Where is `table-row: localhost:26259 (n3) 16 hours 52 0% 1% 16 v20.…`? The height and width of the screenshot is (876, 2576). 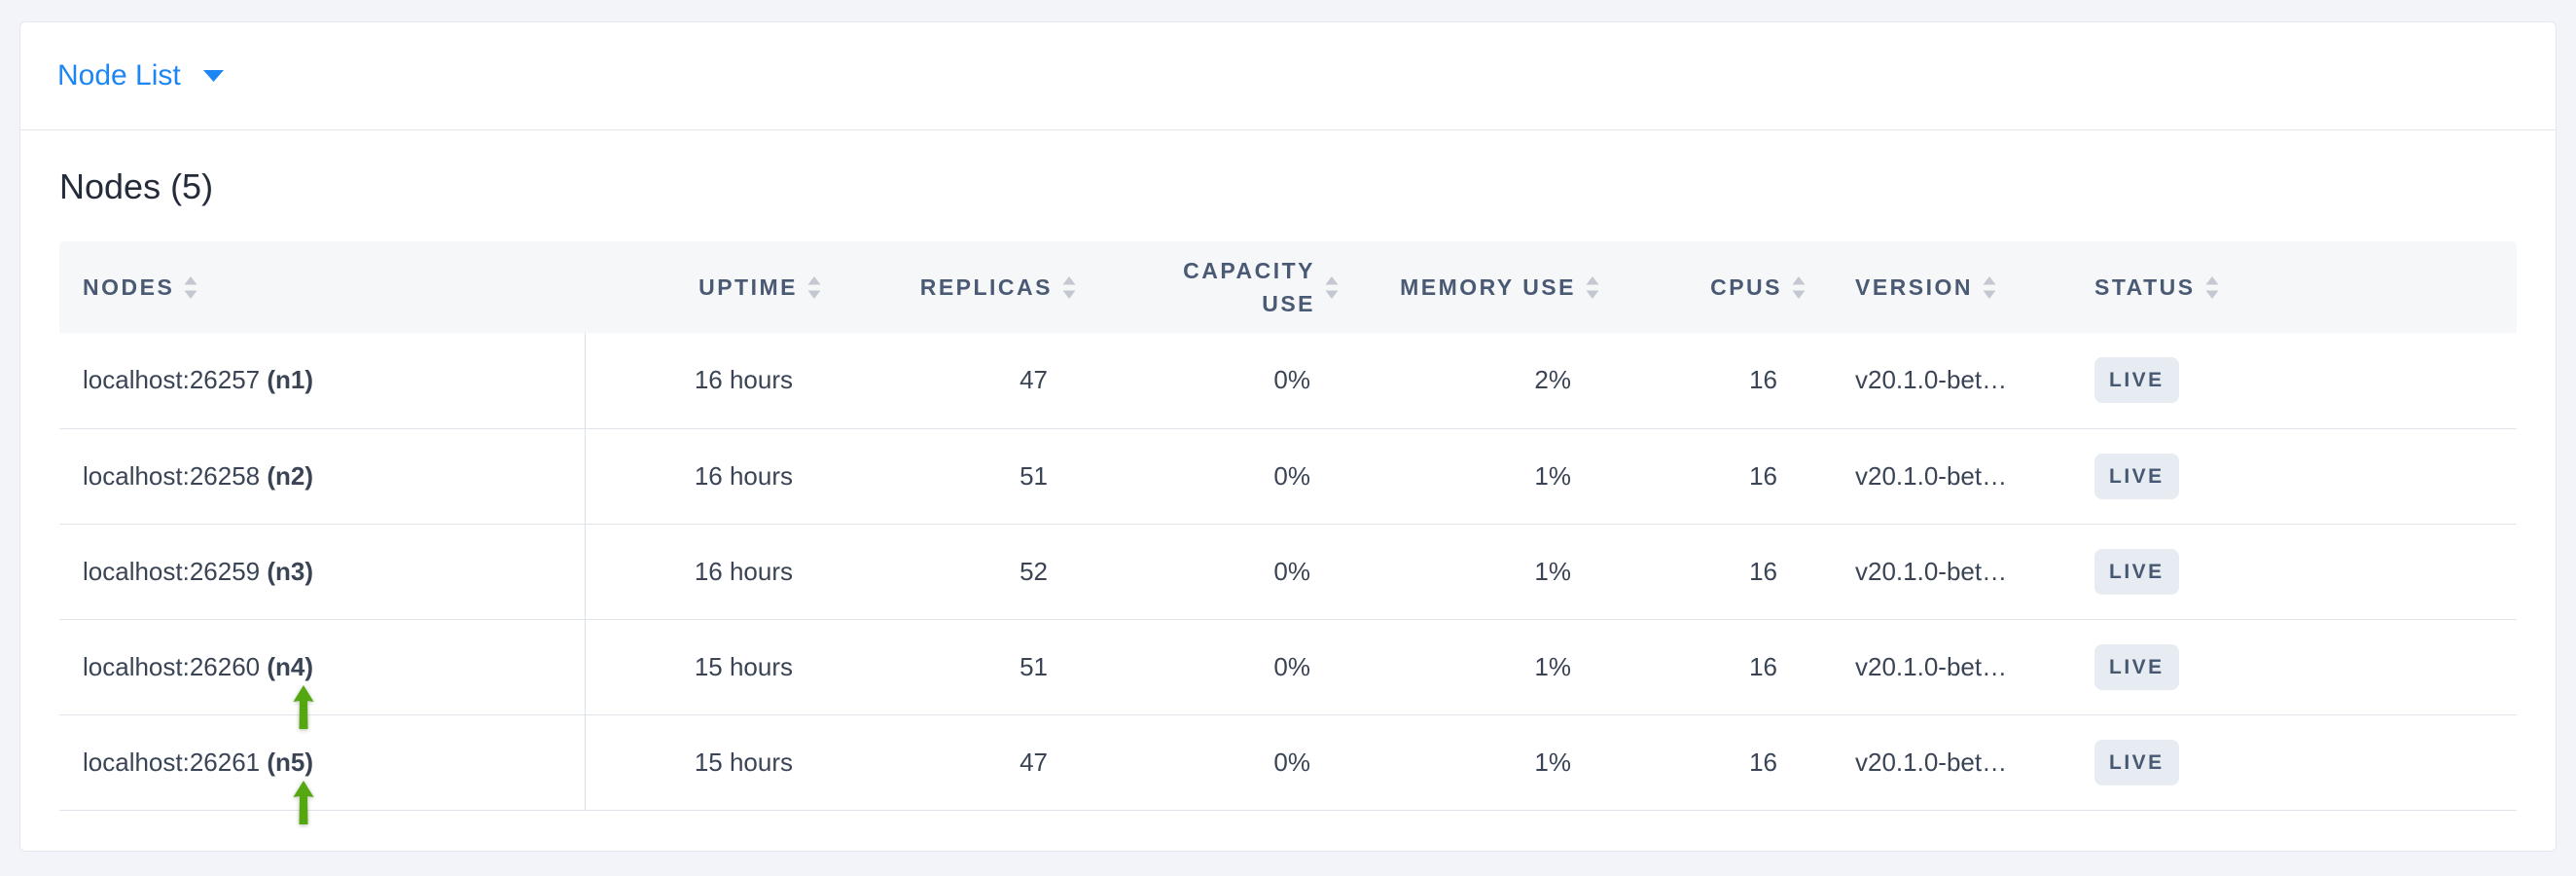
table-row: localhost:26259 (n3) 16 hours 52 0% 1% 16 v20.… is located at coordinates (1288, 572).